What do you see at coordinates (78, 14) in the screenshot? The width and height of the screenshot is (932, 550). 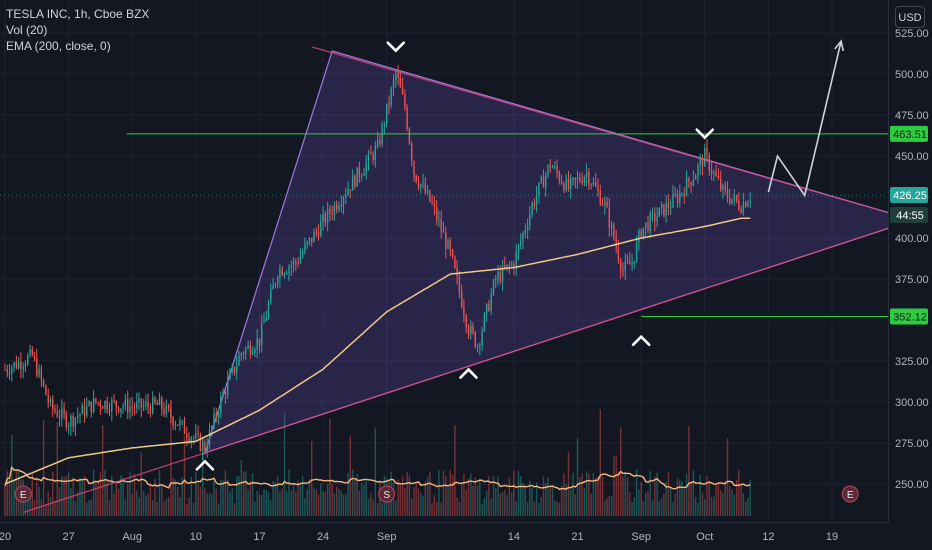 I see `symbol-title: TESLA INC, 1h, Cboe BZX` at bounding box center [78, 14].